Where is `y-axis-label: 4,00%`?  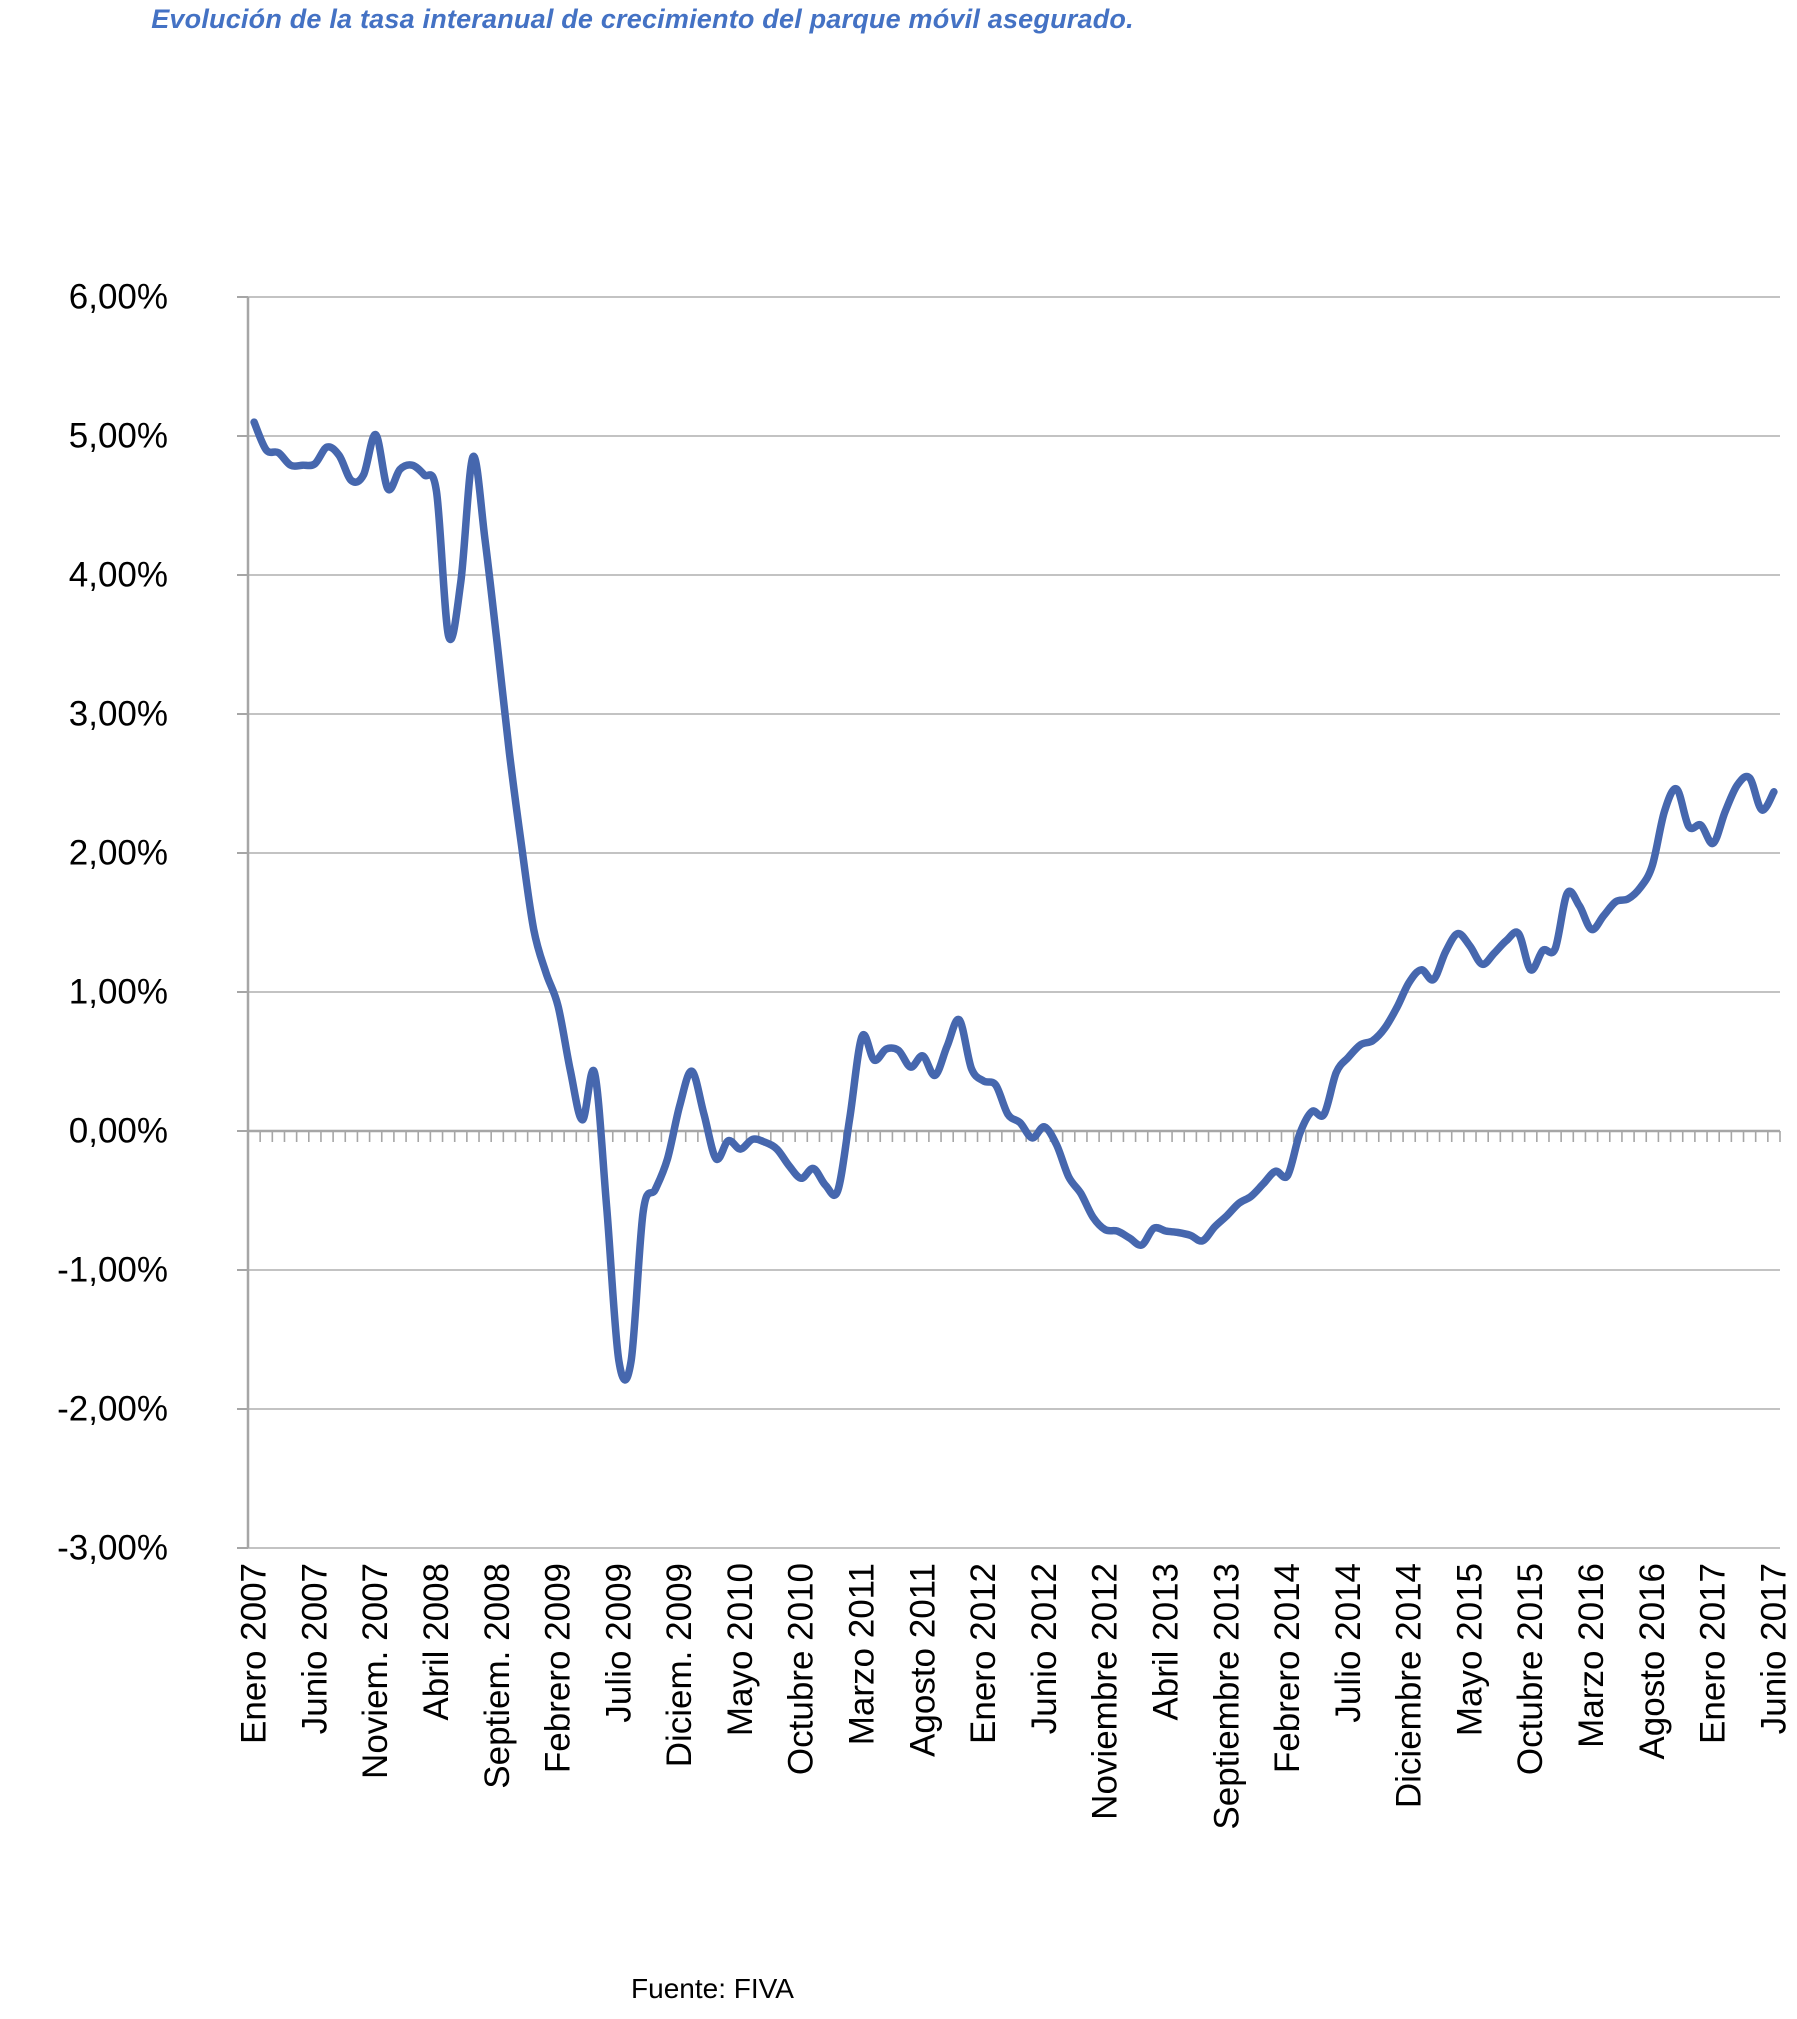
y-axis-label: 4,00% is located at coordinates (118, 575).